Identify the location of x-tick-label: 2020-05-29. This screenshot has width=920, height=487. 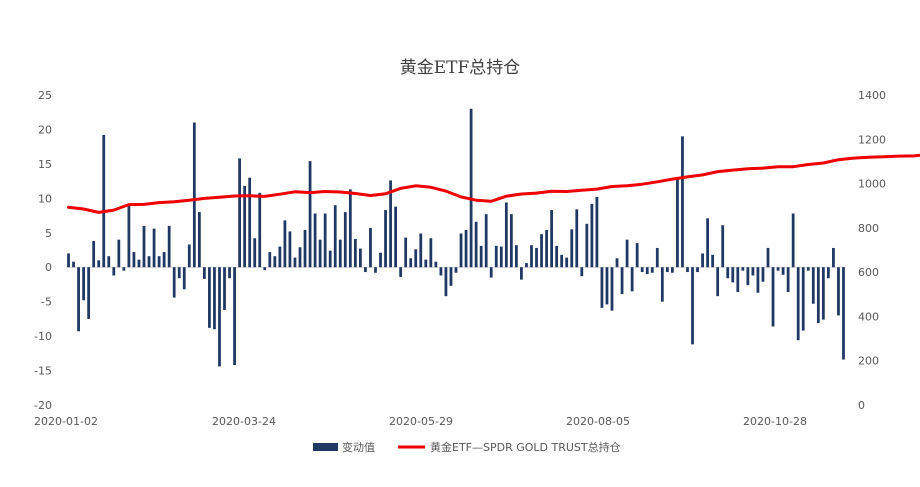
(421, 421).